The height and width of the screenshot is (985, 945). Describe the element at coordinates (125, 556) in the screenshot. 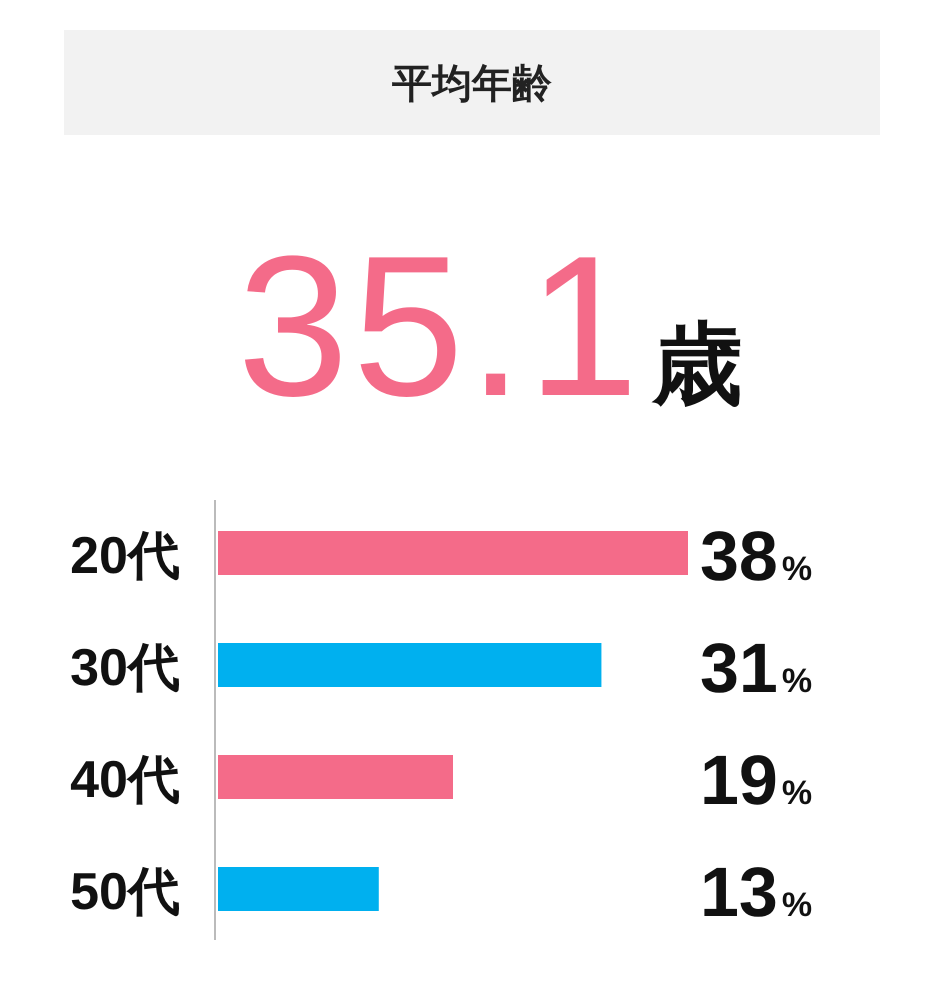

I see `y-tick-label: 20代` at that location.